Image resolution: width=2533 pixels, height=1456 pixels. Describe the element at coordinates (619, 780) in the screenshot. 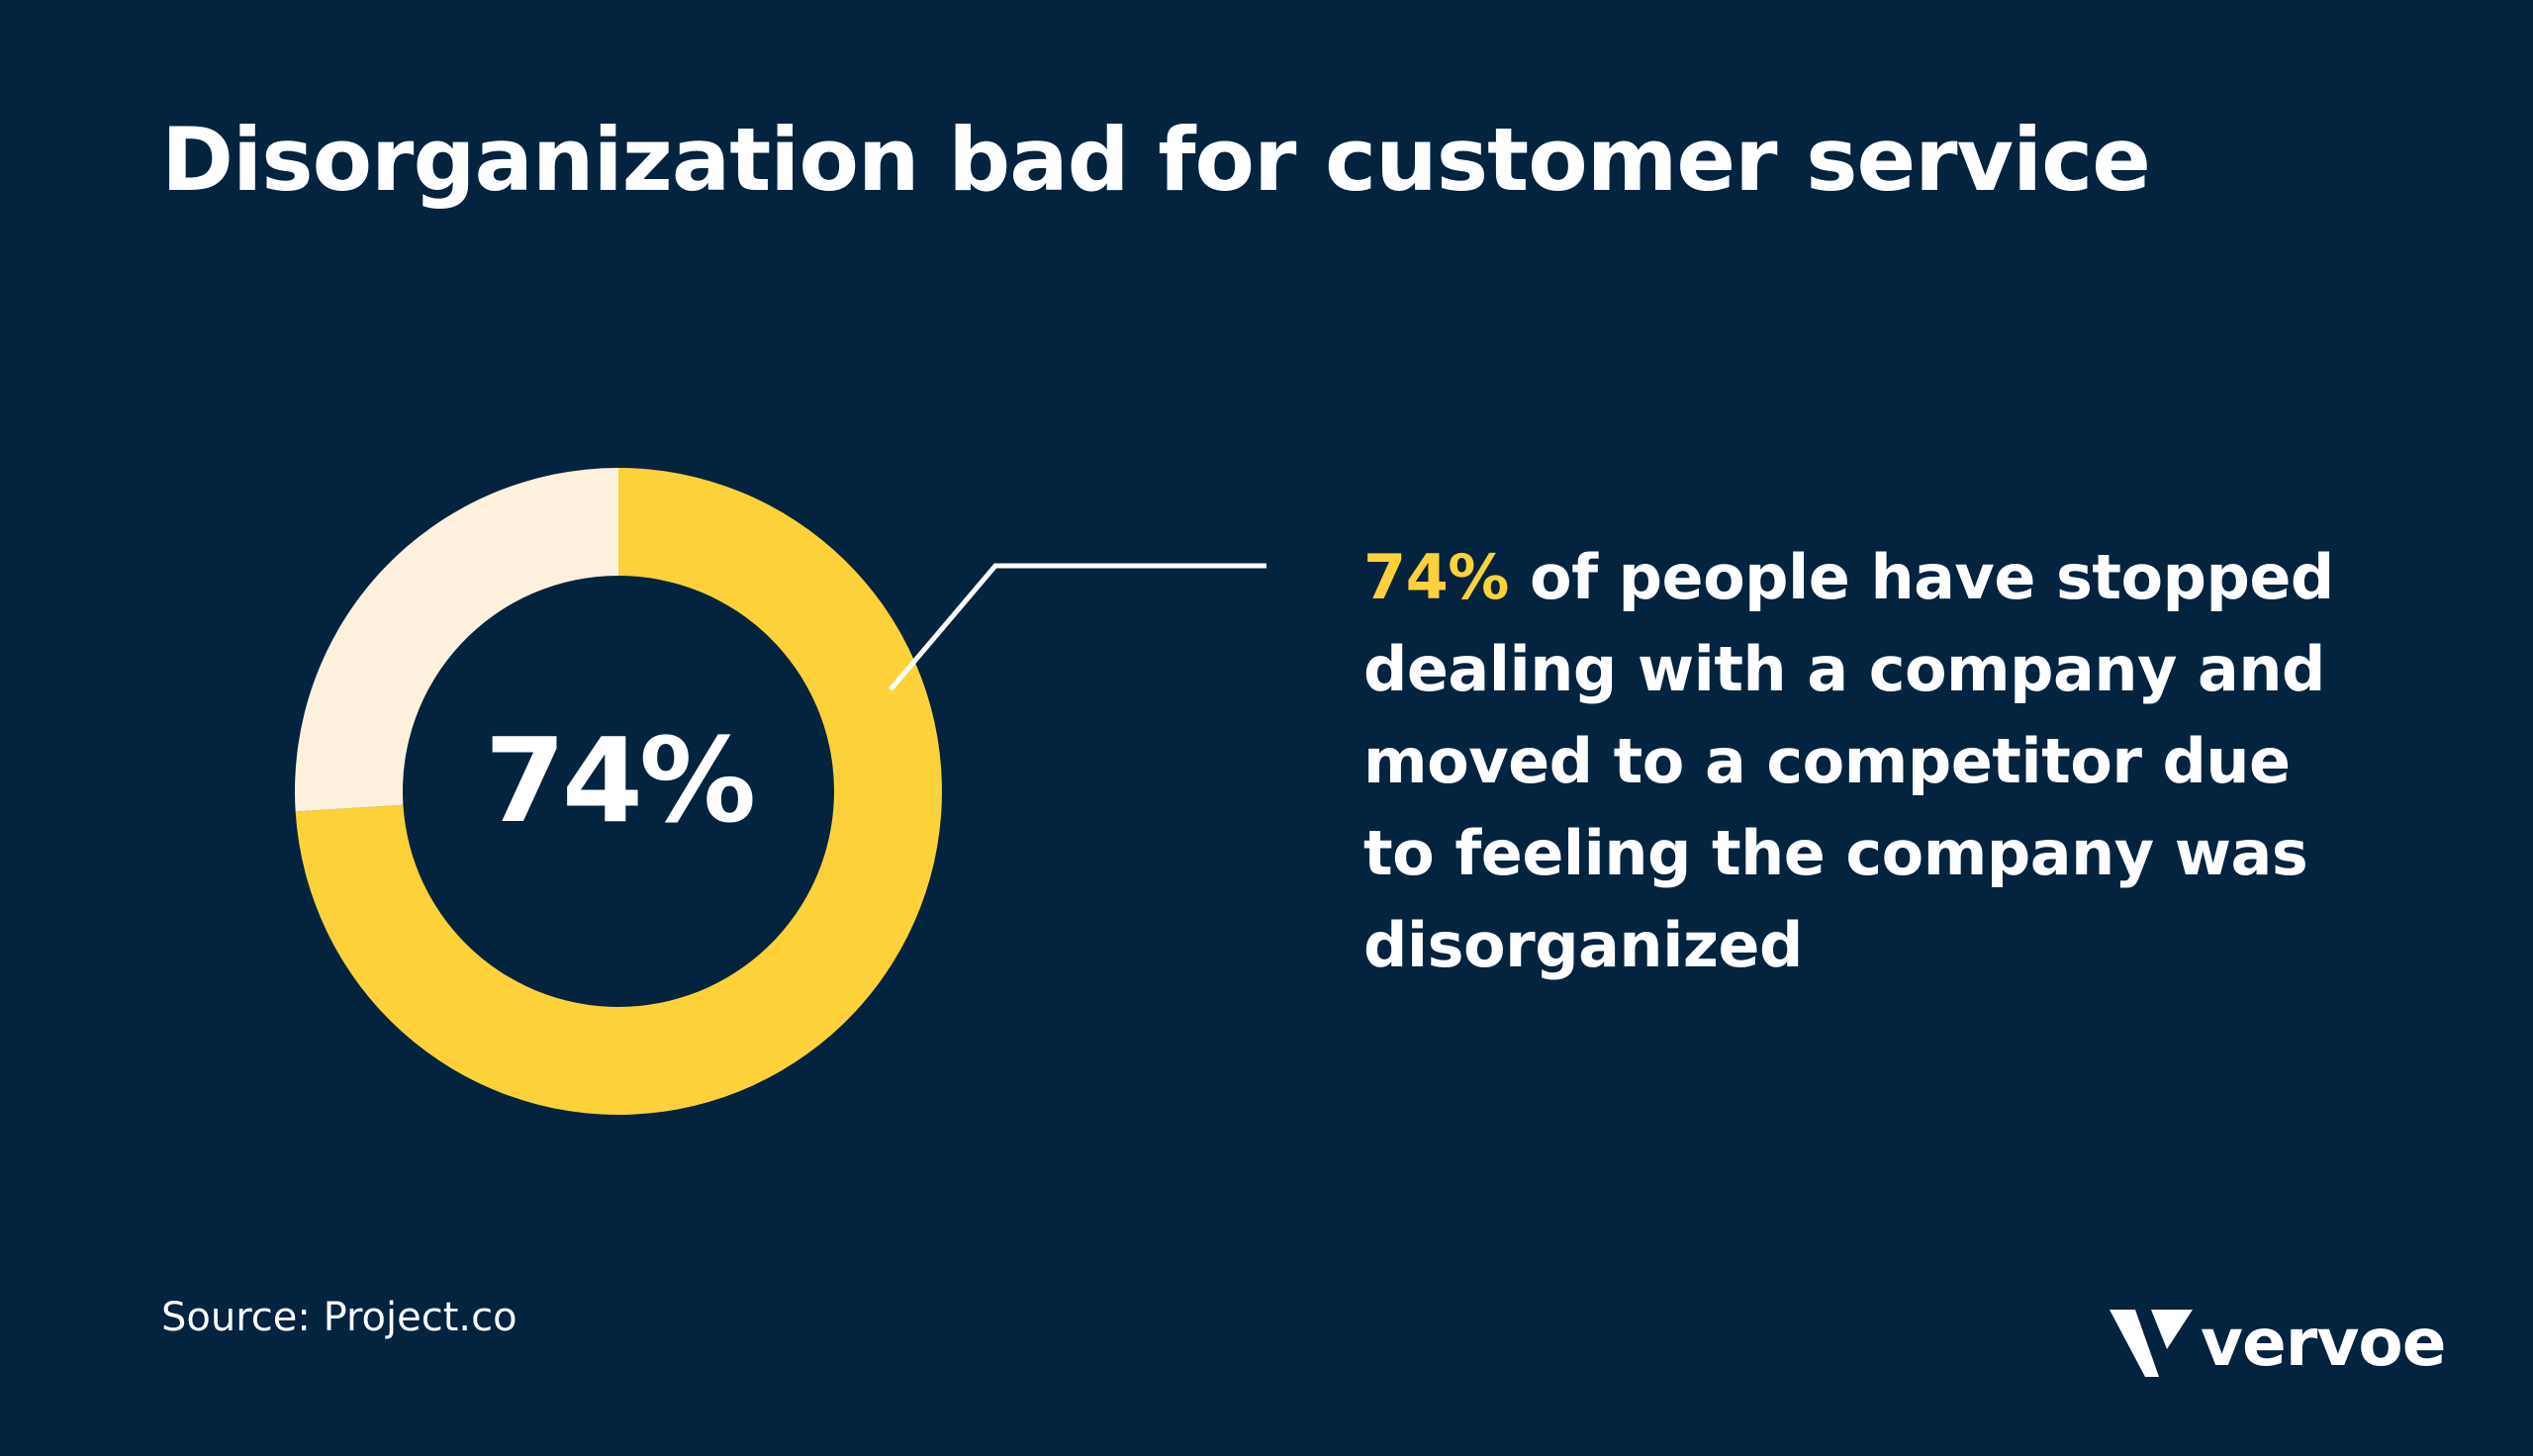

I see `donut-center-label: 74%` at that location.